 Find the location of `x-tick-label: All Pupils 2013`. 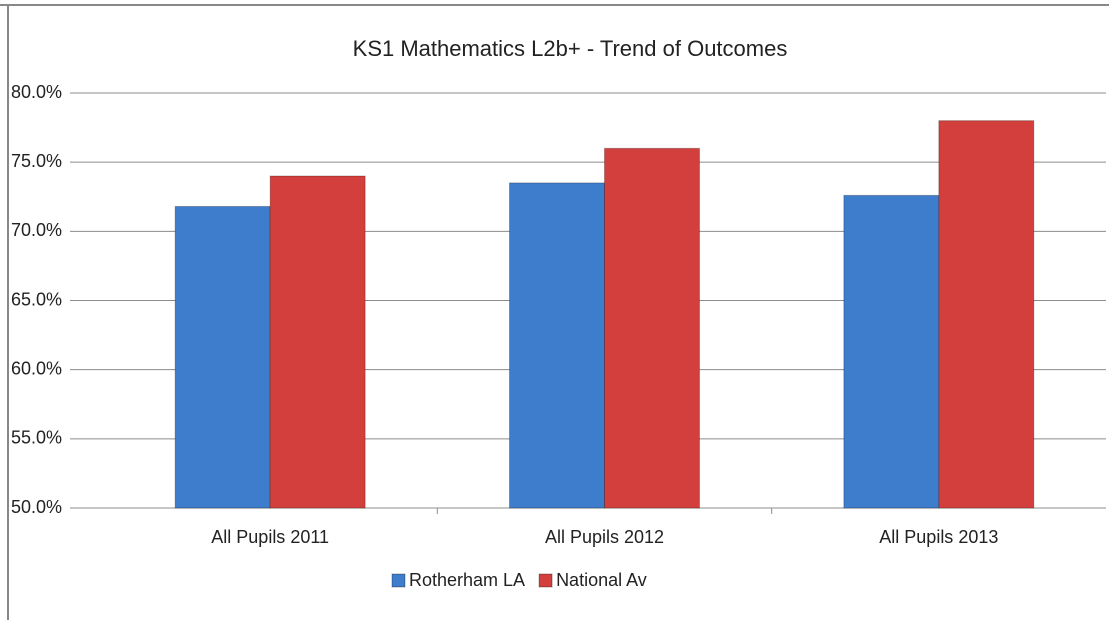

x-tick-label: All Pupils 2013 is located at coordinates (938, 537).